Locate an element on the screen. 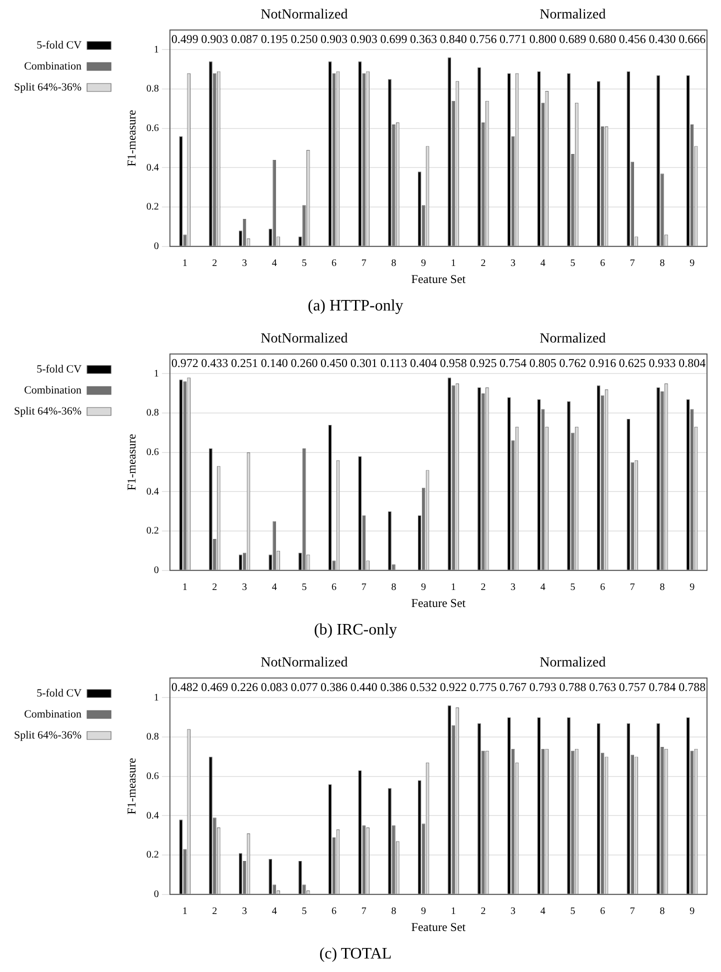  annotation: 0.762 is located at coordinates (572, 363).